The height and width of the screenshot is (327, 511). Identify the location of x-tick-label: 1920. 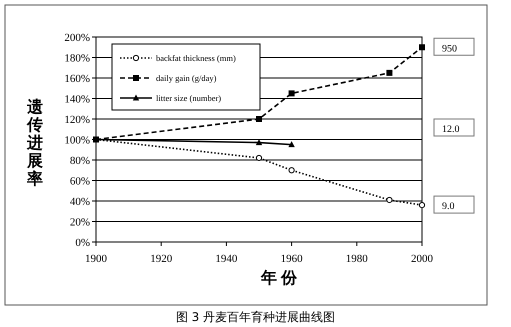
(161, 259).